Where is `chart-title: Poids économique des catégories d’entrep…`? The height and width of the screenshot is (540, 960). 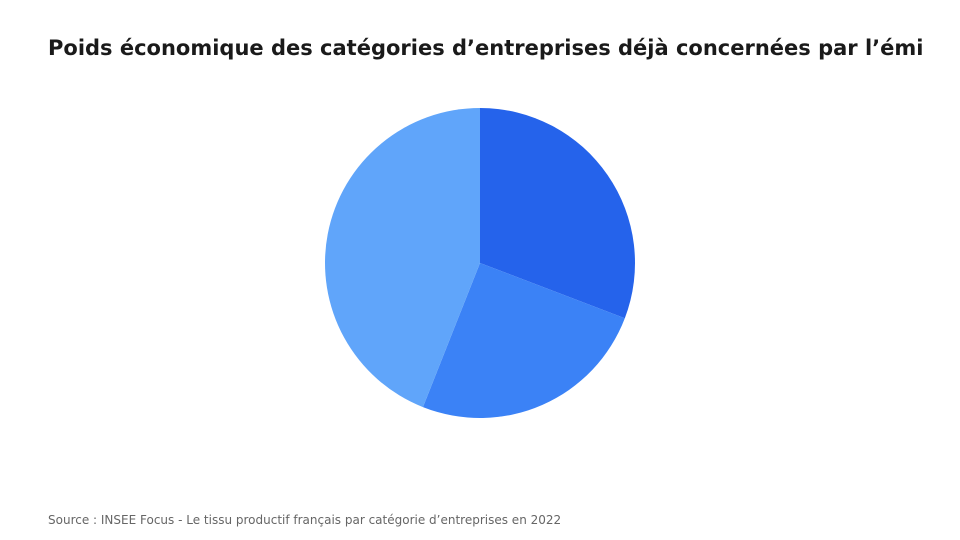 chart-title: Poids économique des catégories d’entrep… is located at coordinates (486, 48).